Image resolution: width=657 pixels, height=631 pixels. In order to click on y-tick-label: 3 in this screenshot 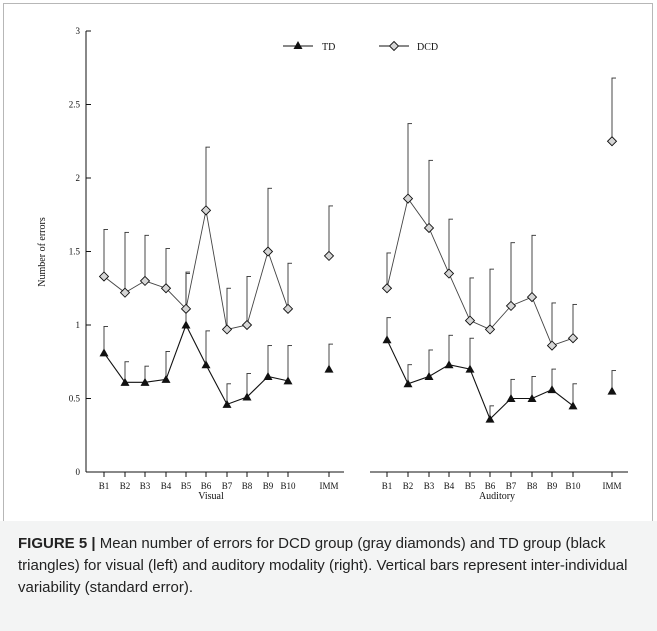, I will do `click(78, 31)`.